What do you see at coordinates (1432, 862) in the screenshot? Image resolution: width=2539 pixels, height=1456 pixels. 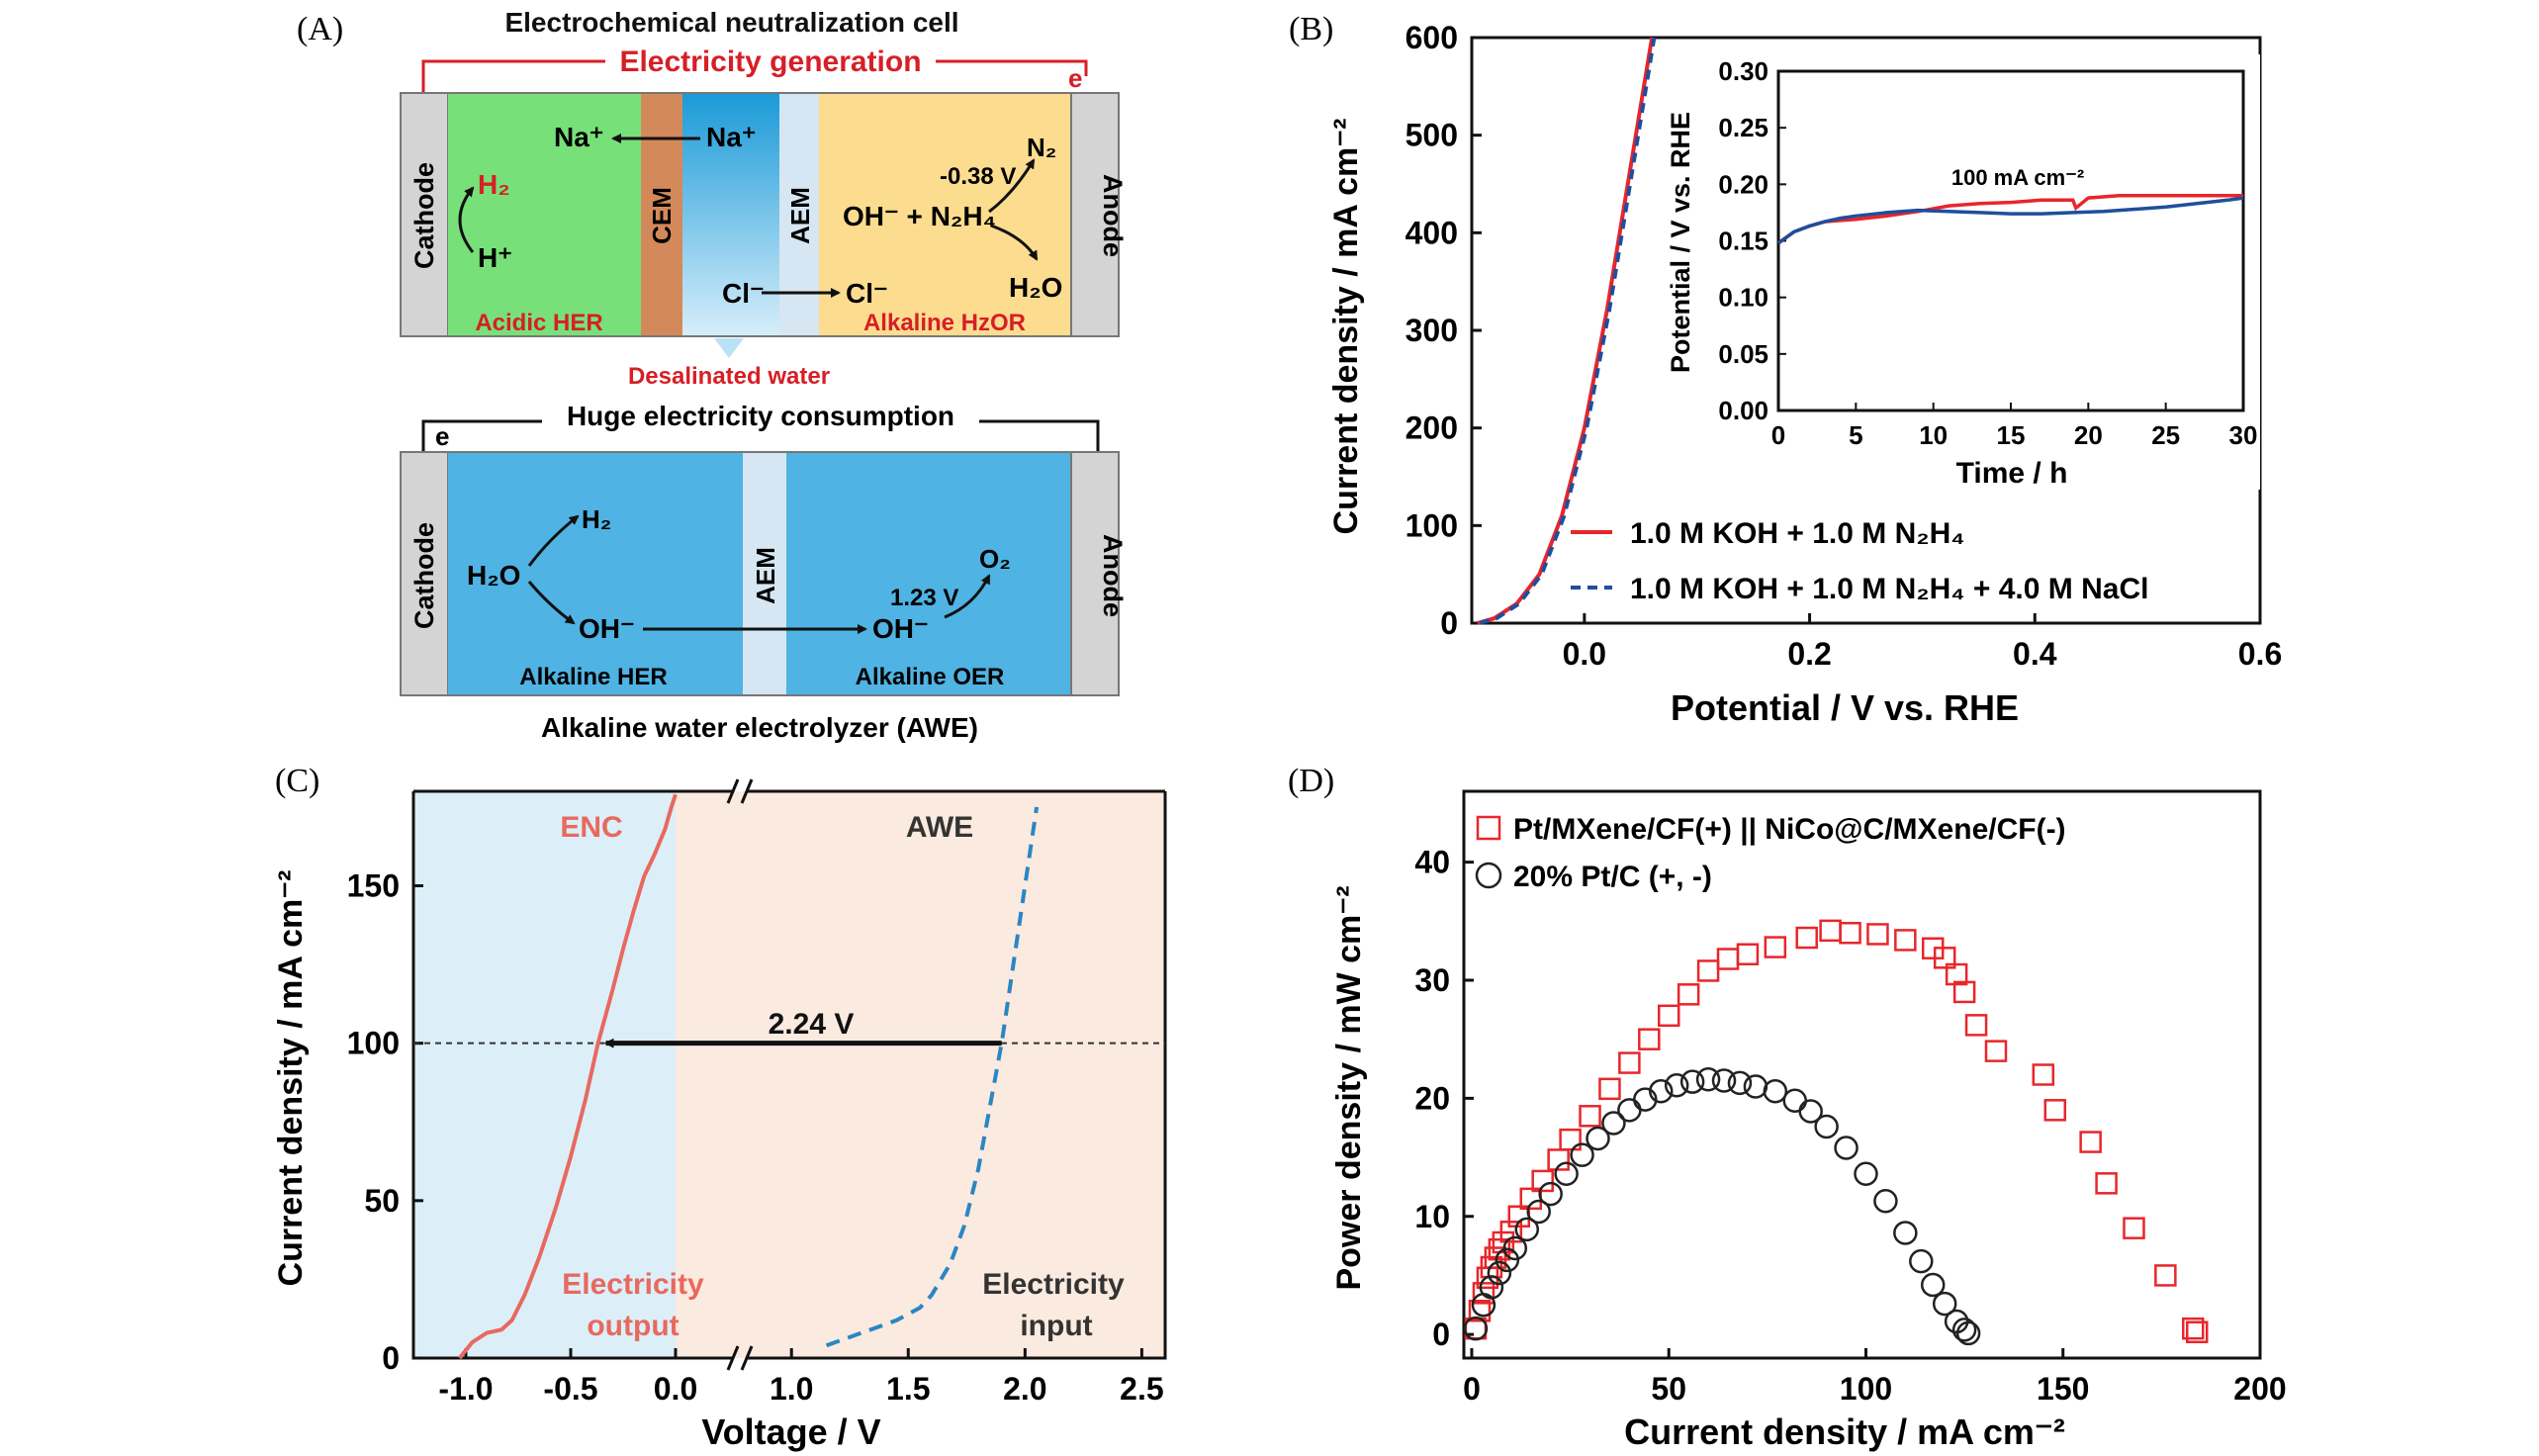 I see `d-y-tick-label: 40` at bounding box center [1432, 862].